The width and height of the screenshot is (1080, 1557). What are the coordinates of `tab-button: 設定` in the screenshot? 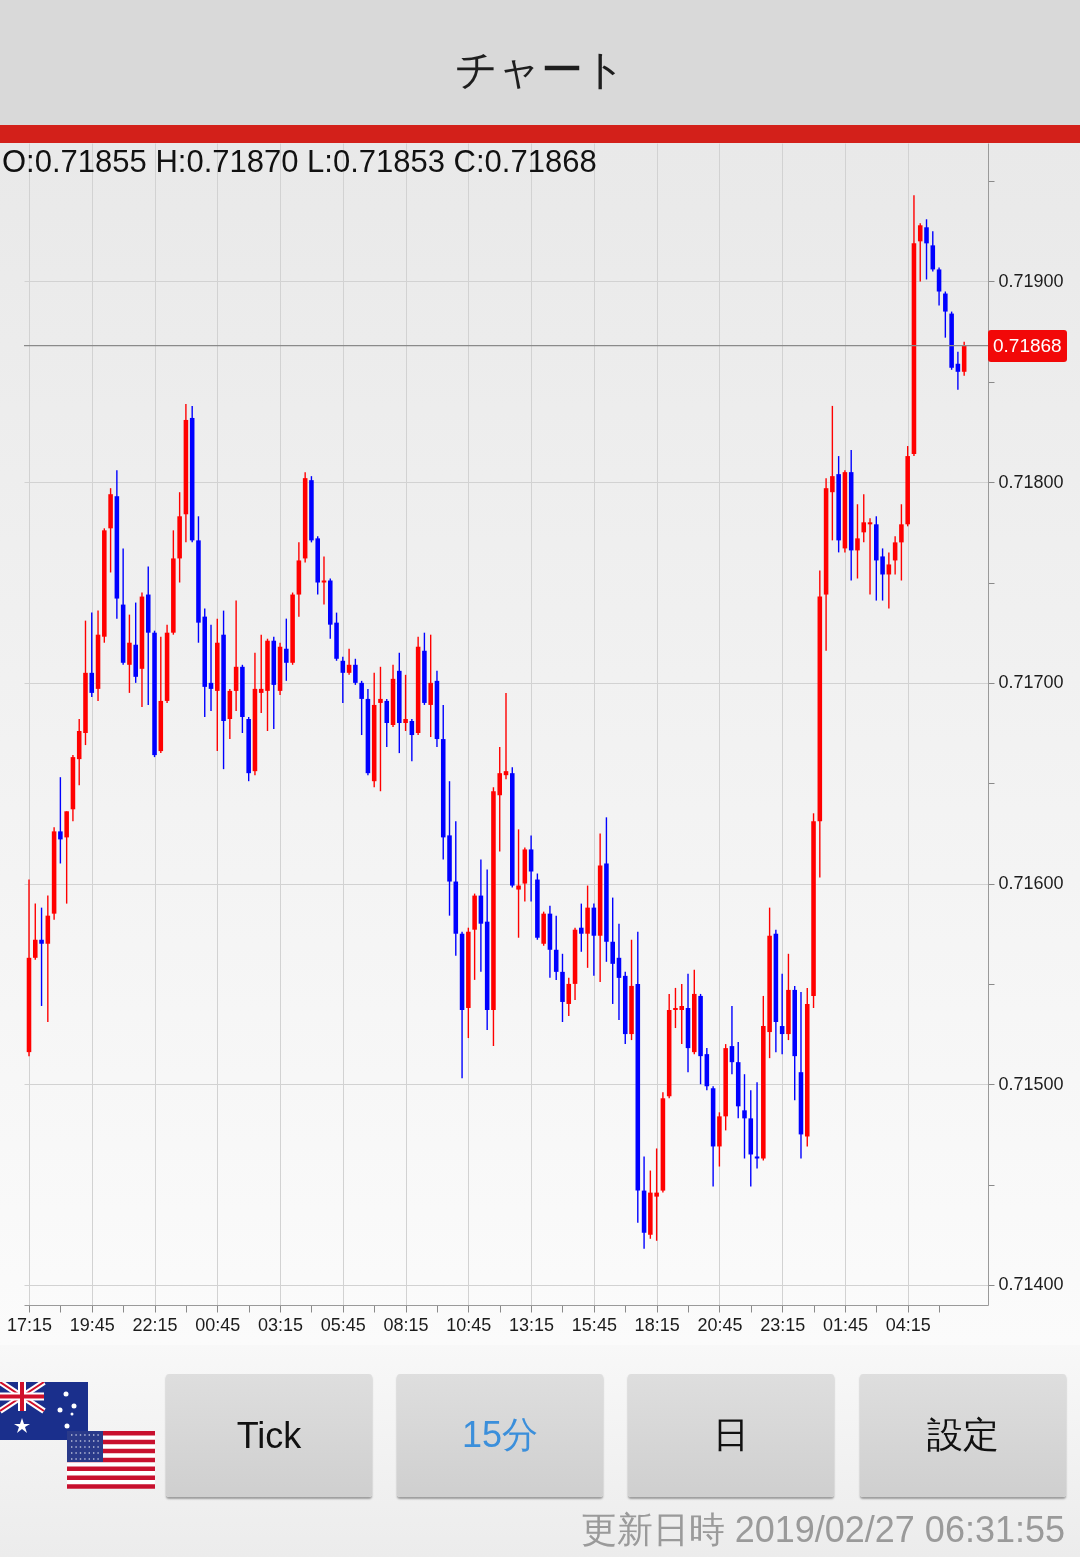 It's located at (963, 1435).